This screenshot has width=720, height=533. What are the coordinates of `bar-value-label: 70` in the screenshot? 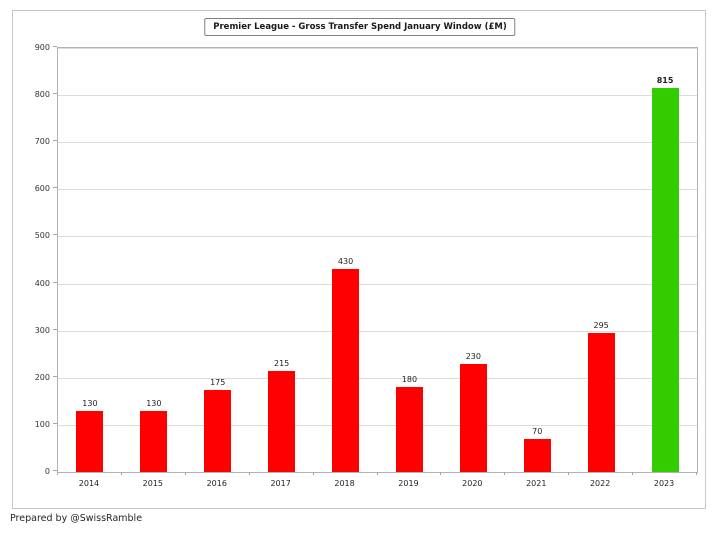 It's located at (537, 432).